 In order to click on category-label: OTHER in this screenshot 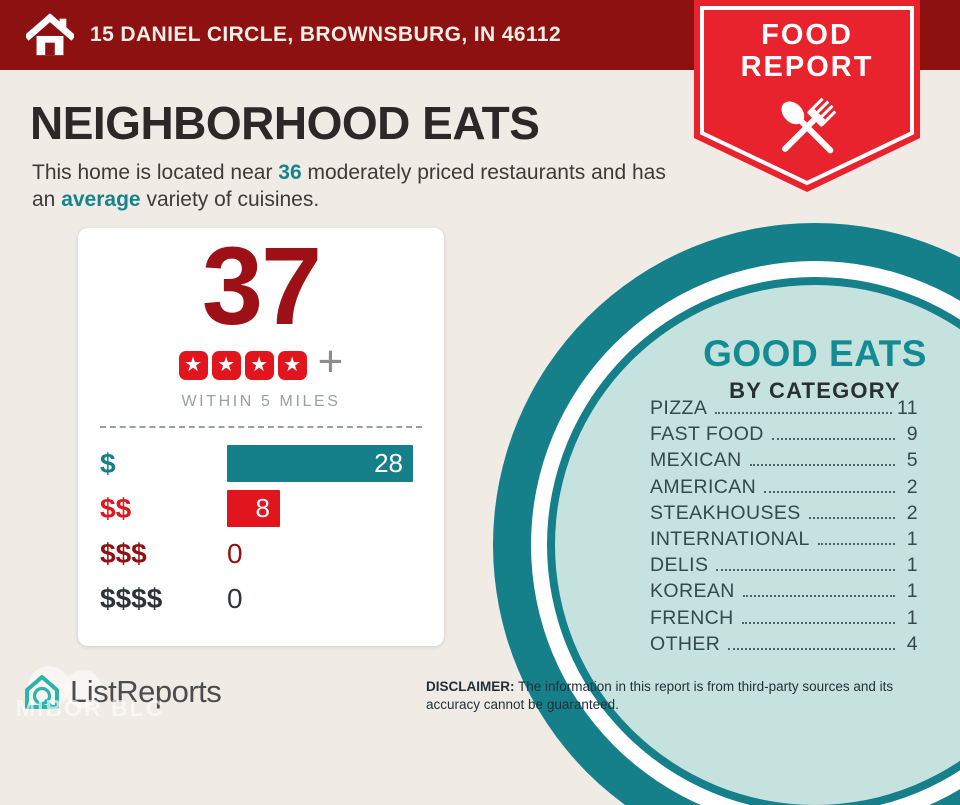, I will do `click(685, 643)`.